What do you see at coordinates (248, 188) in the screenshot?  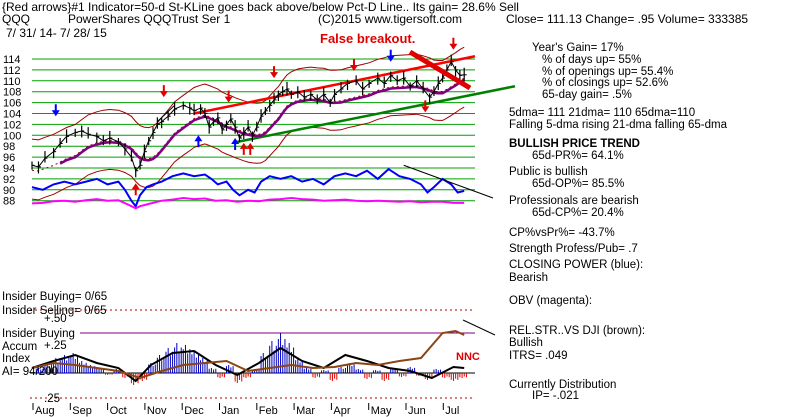 I see `closing-power-line` at bounding box center [248, 188].